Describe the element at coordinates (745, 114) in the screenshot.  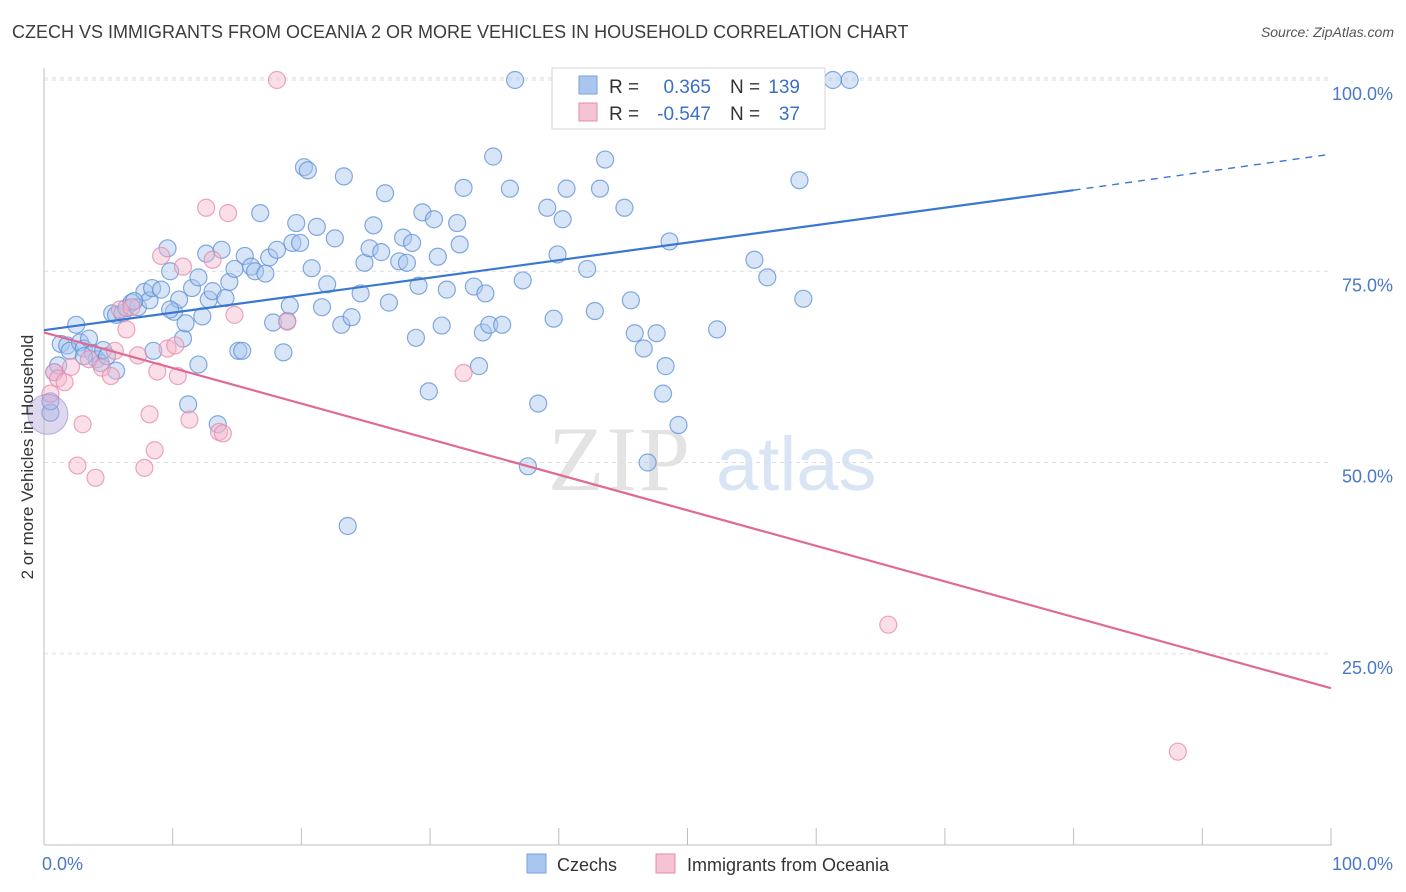
I see `stats-n-label-oceania: N =` at that location.